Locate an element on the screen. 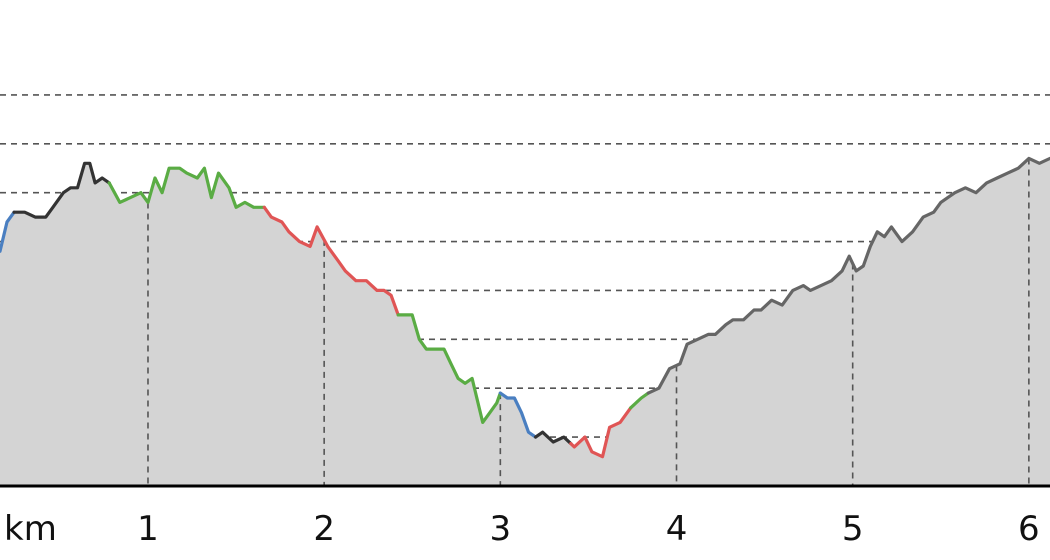 This screenshot has width=1050, height=560. x-tick-label: 3 is located at coordinates (501, 529).